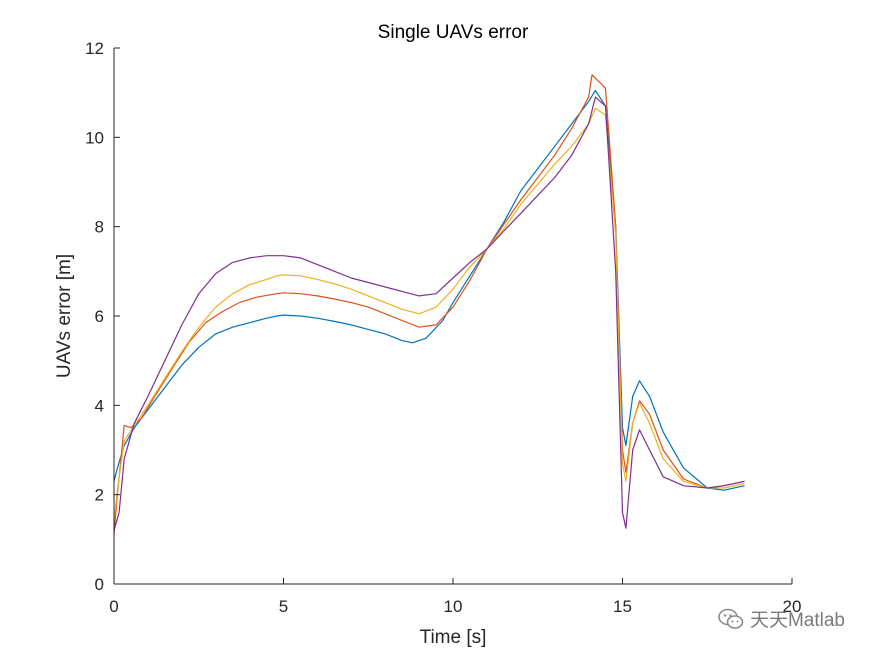  What do you see at coordinates (453, 637) in the screenshot?
I see `x-axis-label: Time [s]` at bounding box center [453, 637].